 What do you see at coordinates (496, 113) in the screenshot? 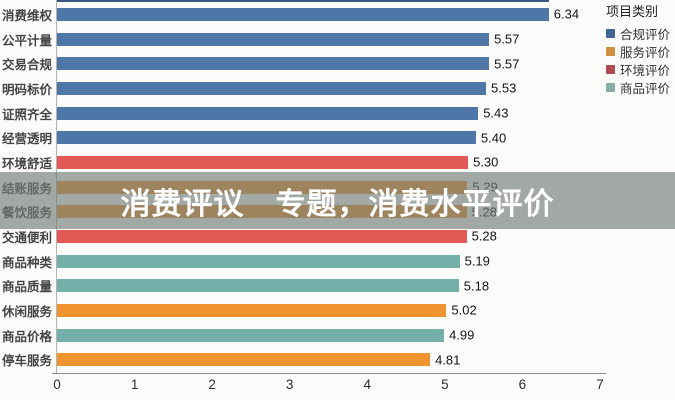
I see `value-label: 5.43` at bounding box center [496, 113].